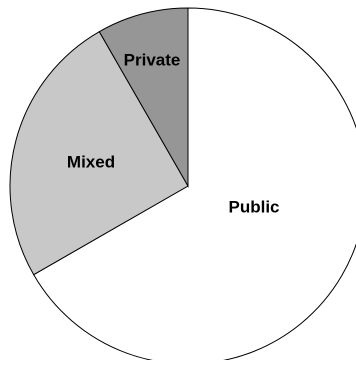 The width and height of the screenshot is (356, 365). Describe the element at coordinates (152, 59) in the screenshot. I see `slice-label-private: Private` at that location.